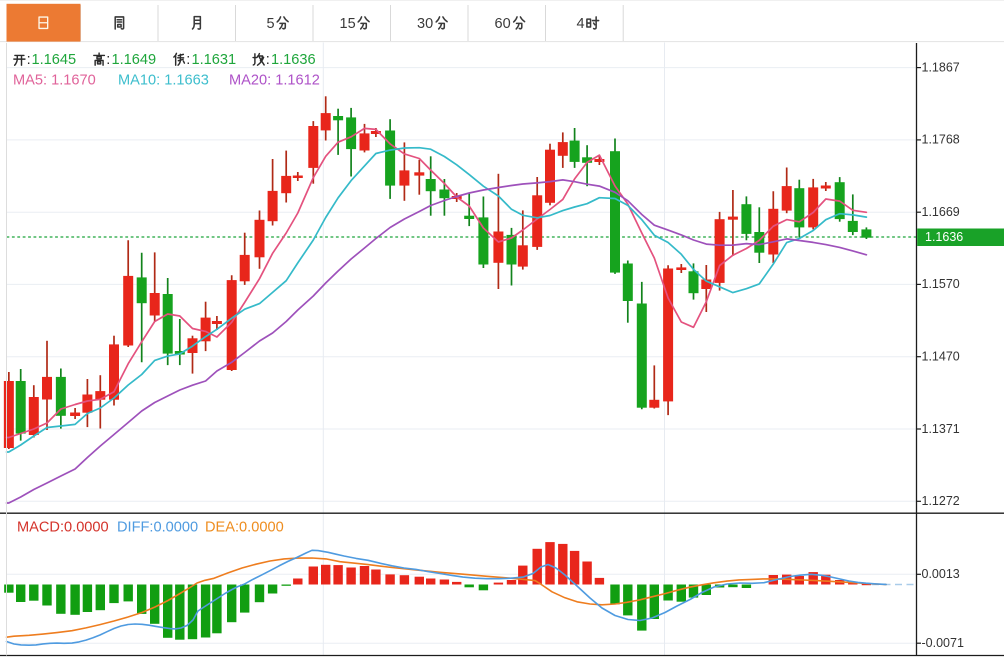 The width and height of the screenshot is (1004, 659). I want to click on svg-text: 1.1631, so click(214, 60).